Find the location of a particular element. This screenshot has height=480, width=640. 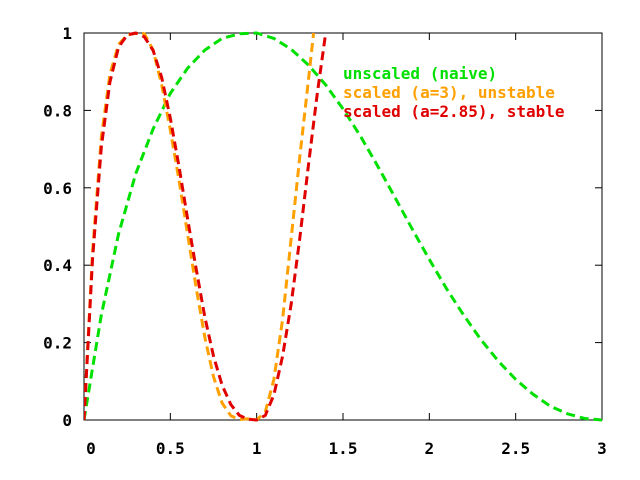

x-tick-label: 0.5 is located at coordinates (170, 448).